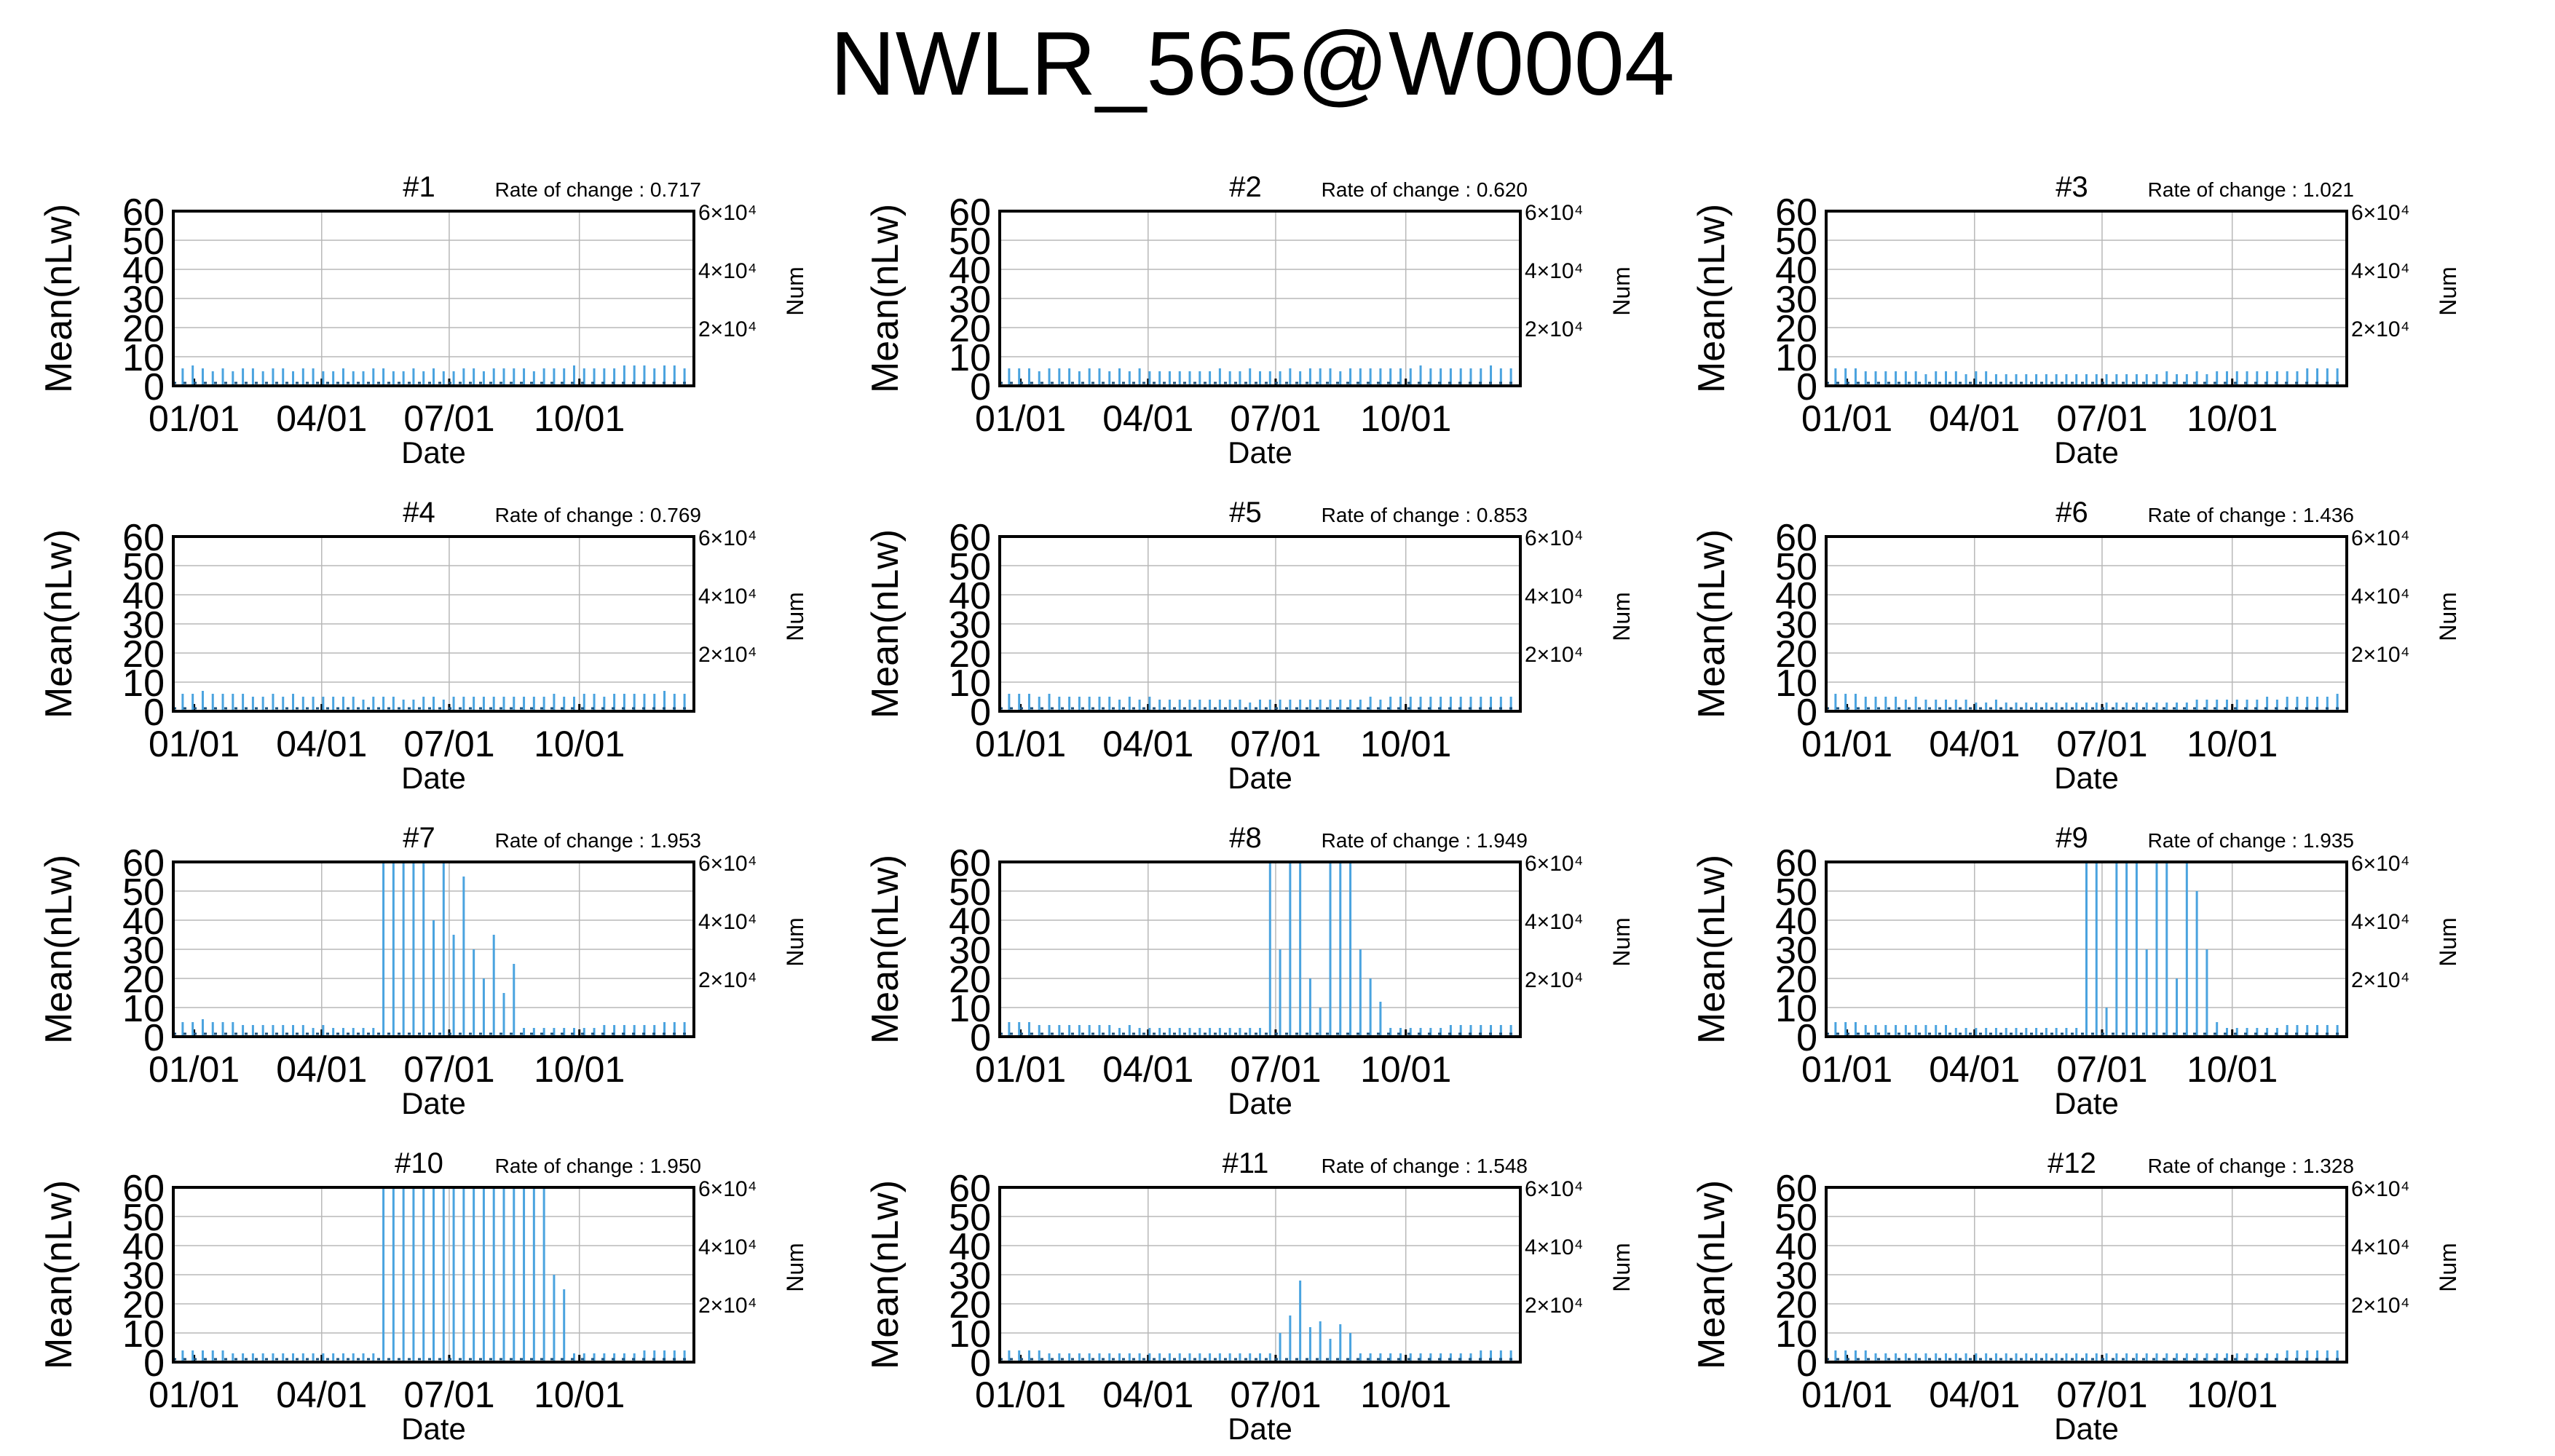  Describe the element at coordinates (2072, 187) in the screenshot. I see `panel-title: #3` at that location.